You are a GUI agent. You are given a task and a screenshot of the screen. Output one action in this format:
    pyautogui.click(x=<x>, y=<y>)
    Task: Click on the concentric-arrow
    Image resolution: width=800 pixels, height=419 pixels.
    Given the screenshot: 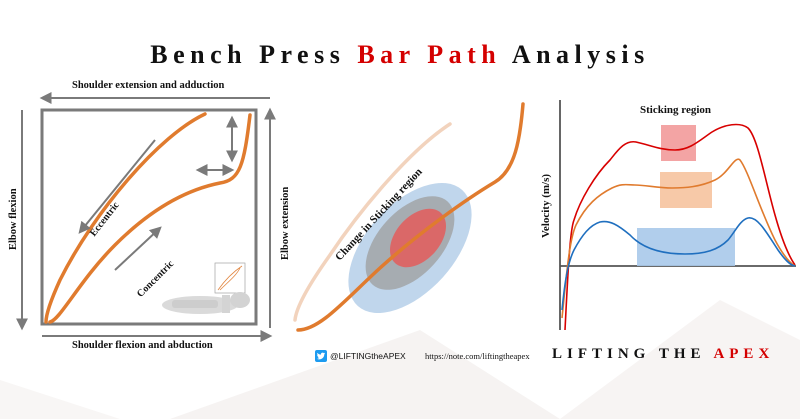 What is the action you would take?
    pyautogui.click(x=138, y=248)
    